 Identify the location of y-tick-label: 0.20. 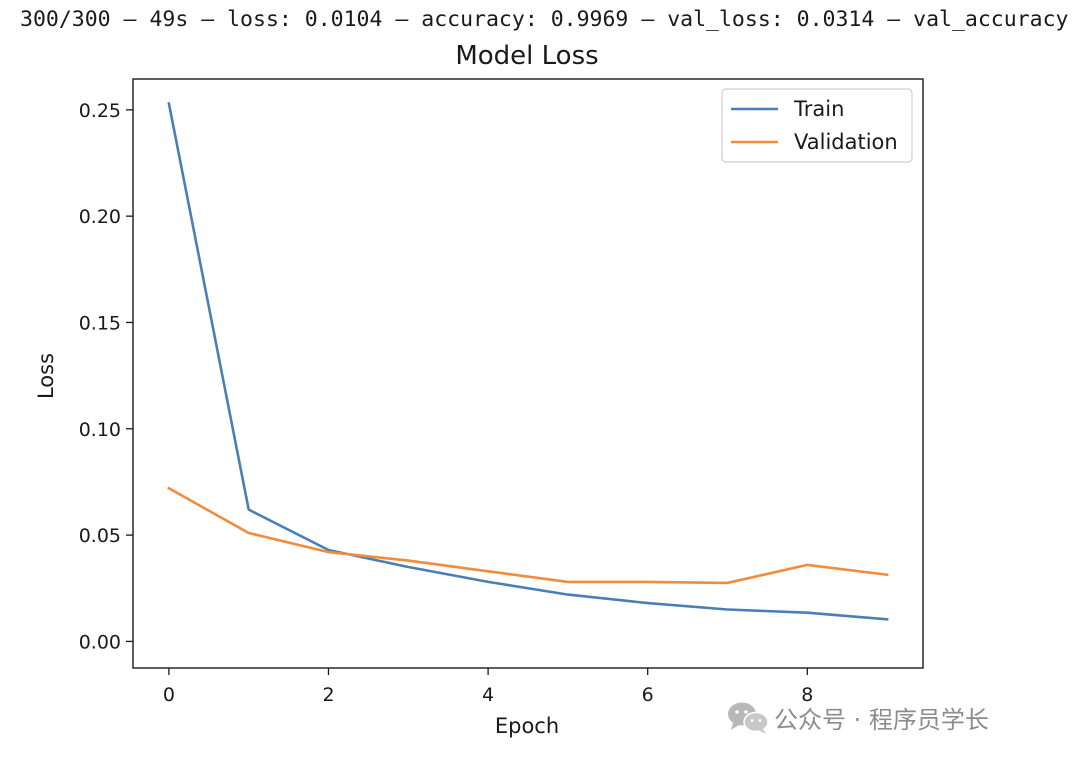
(100, 217).